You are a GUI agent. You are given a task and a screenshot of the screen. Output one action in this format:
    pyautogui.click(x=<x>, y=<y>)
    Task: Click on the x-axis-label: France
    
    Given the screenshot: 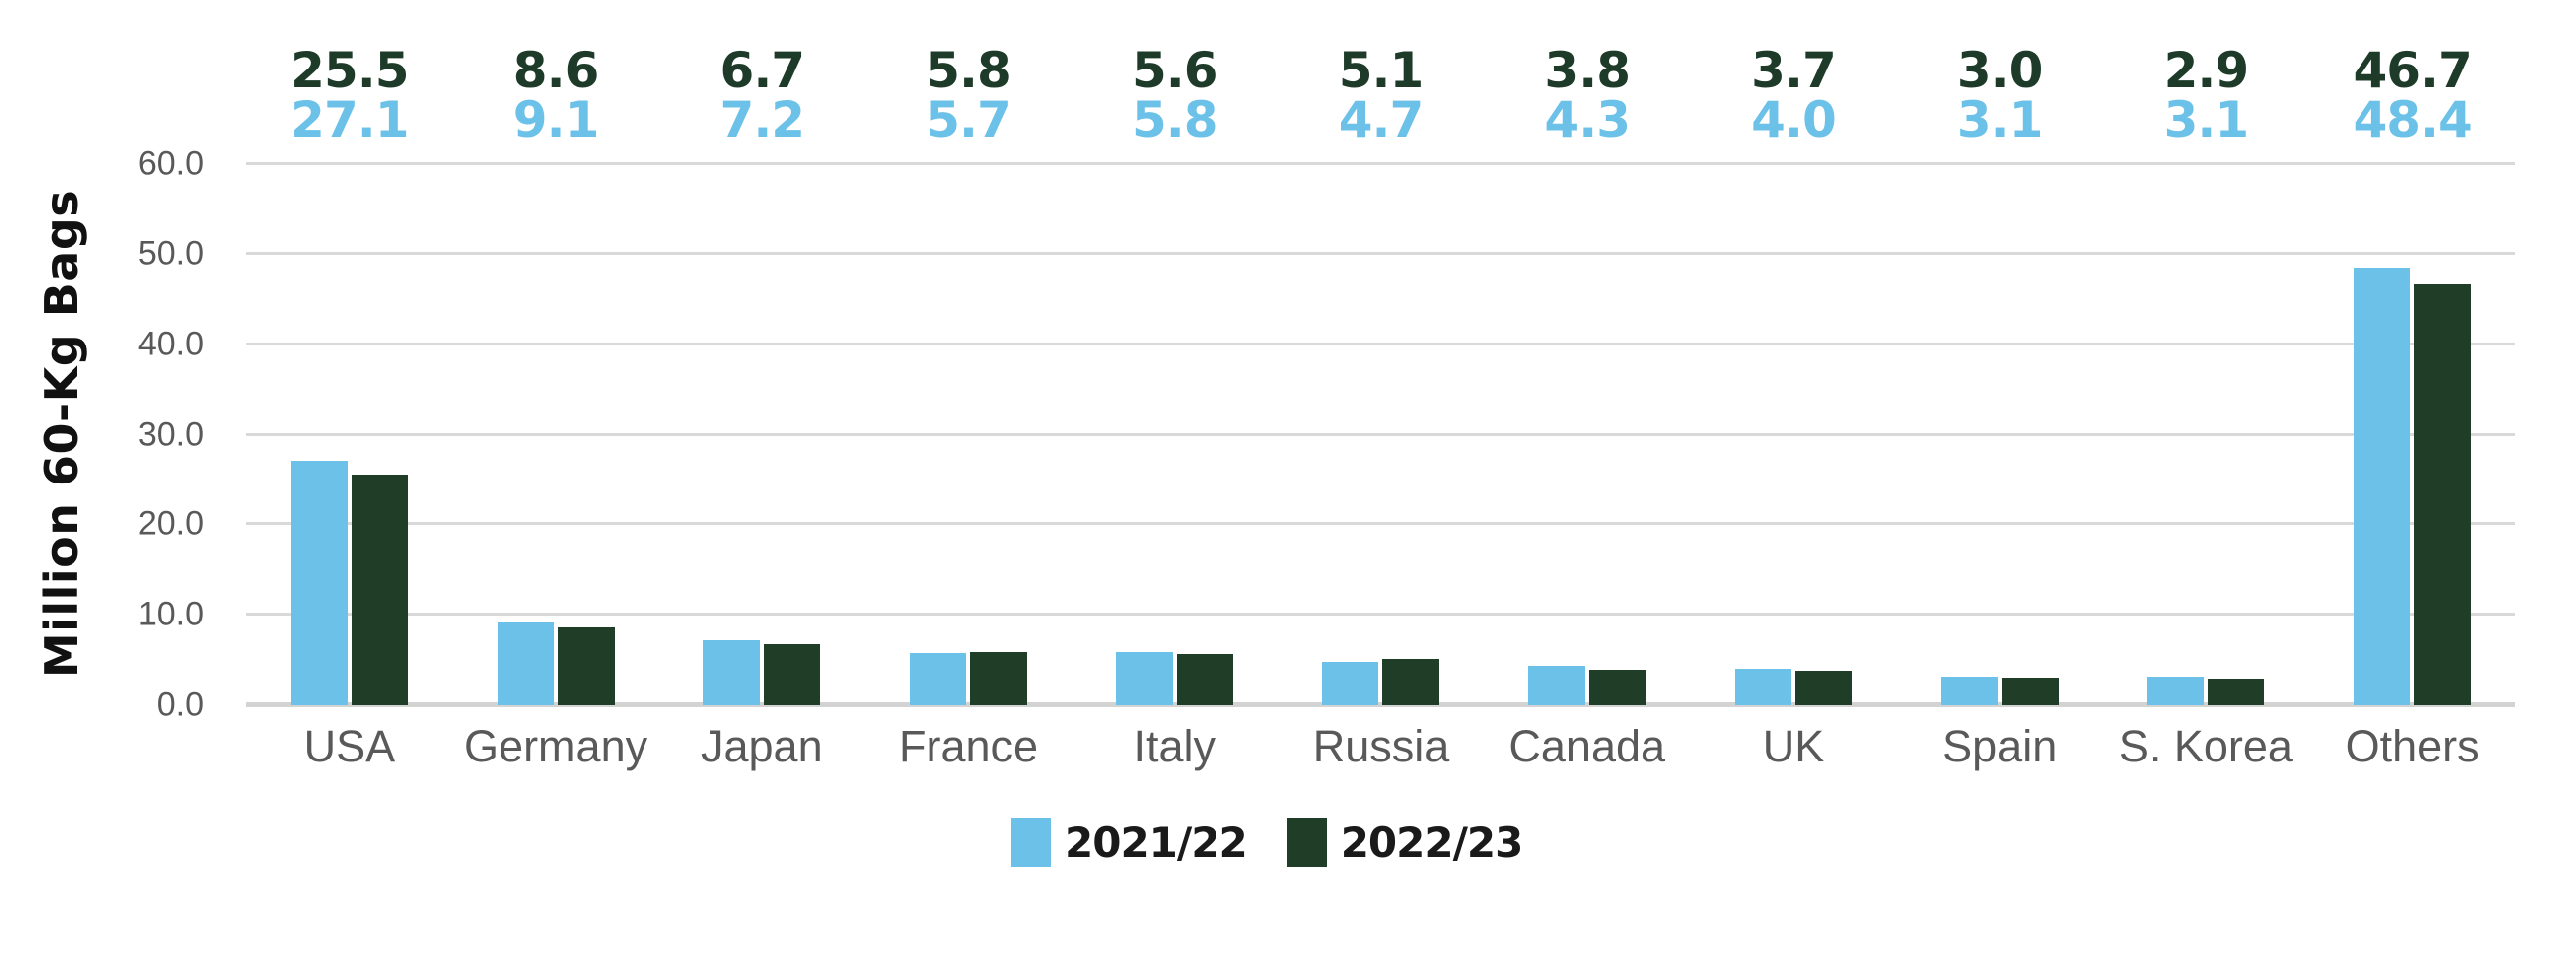 What is the action you would take?
    pyautogui.click(x=969, y=746)
    